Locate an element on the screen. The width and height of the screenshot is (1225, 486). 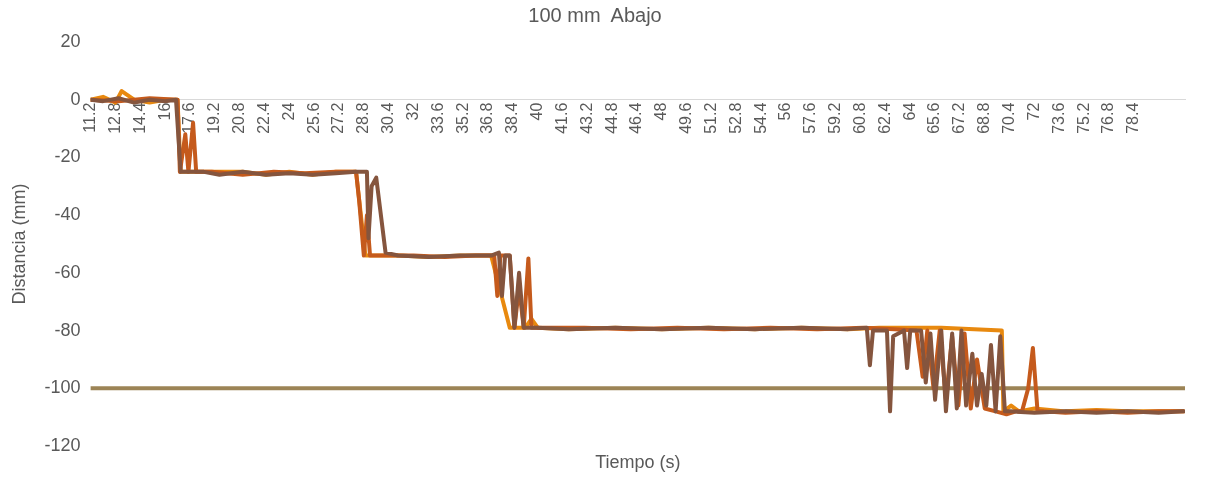
y-tick-label: -120 is located at coordinates (62, 444).